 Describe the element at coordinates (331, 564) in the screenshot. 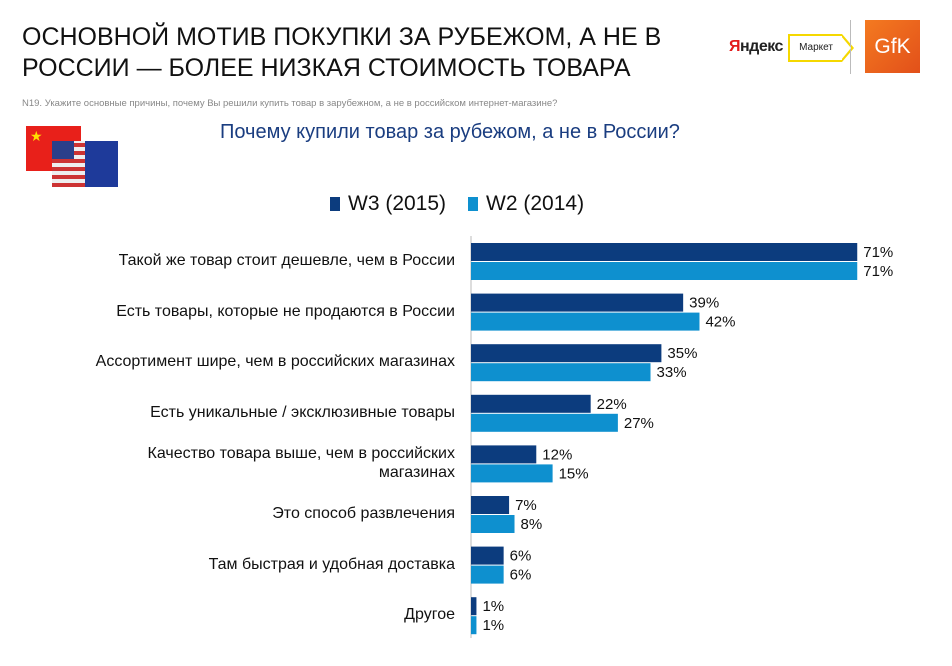

I see `category-label: Там быстрая и удобная доставка` at that location.